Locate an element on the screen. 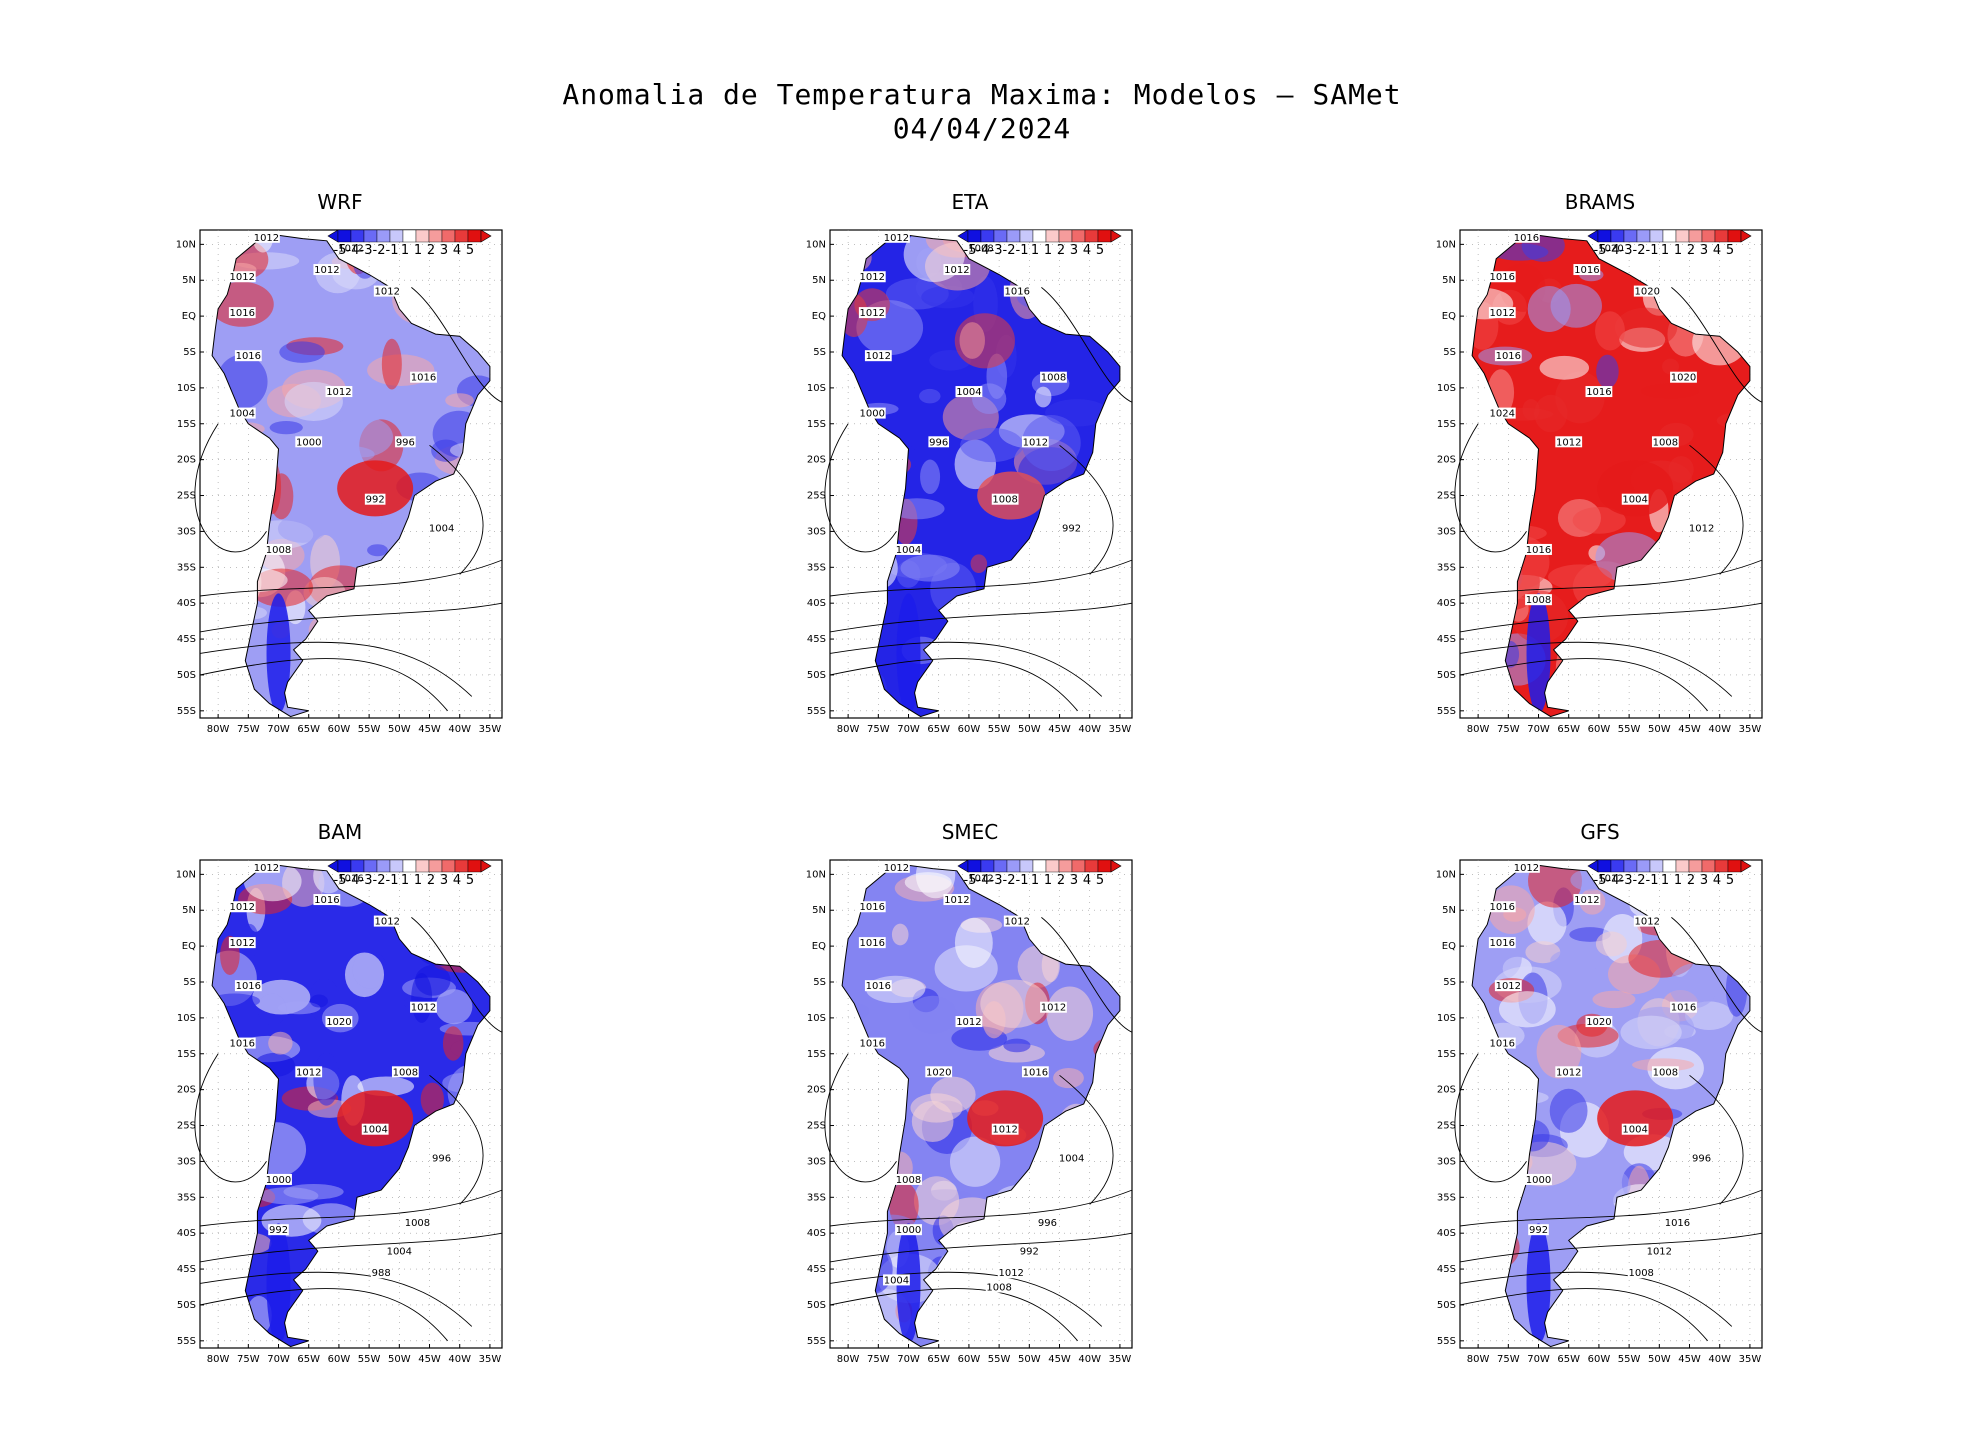 The height and width of the screenshot is (1436, 1964). lon-tick-label: 45W is located at coordinates (1059, 1359).